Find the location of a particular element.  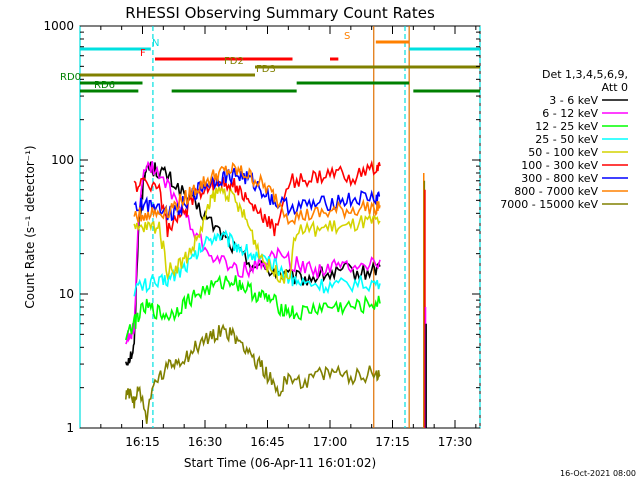

x-tick-label: 17:00 is located at coordinates (330, 442).